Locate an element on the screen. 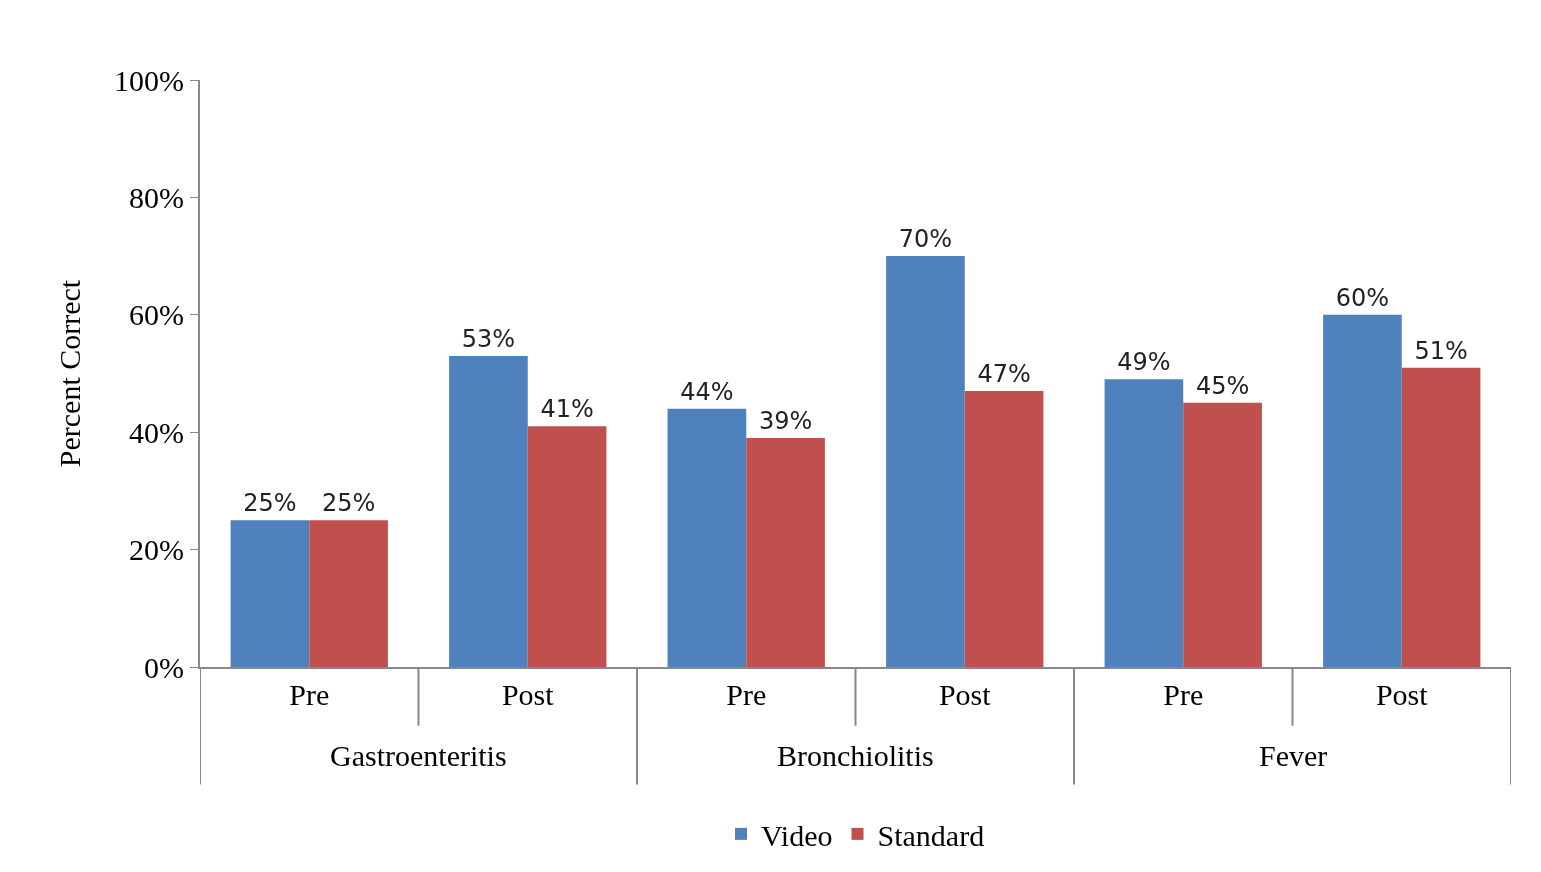 The height and width of the screenshot is (872, 1541). legend-label: Standard is located at coordinates (931, 835).